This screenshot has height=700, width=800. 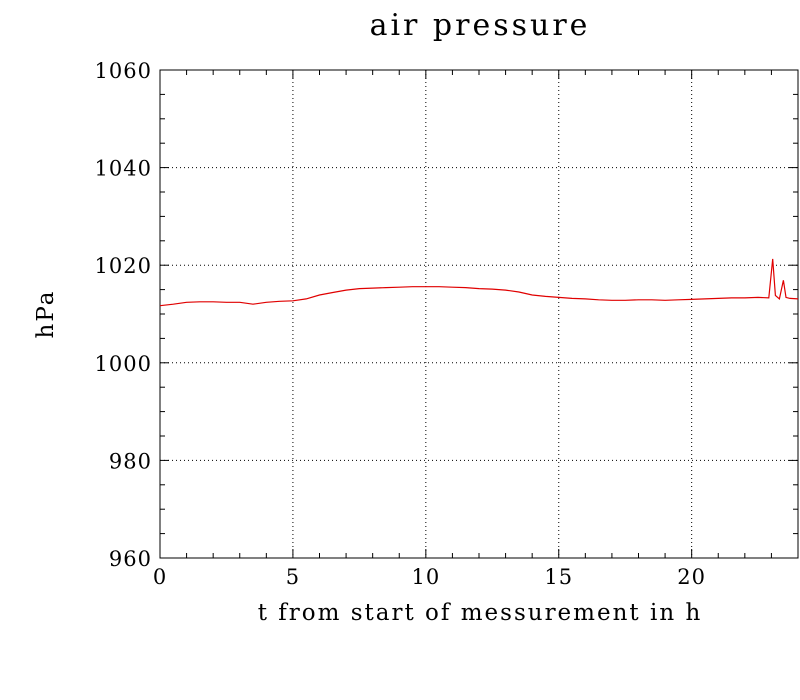 What do you see at coordinates (46, 314) in the screenshot?
I see `y-axis-label: hPa` at bounding box center [46, 314].